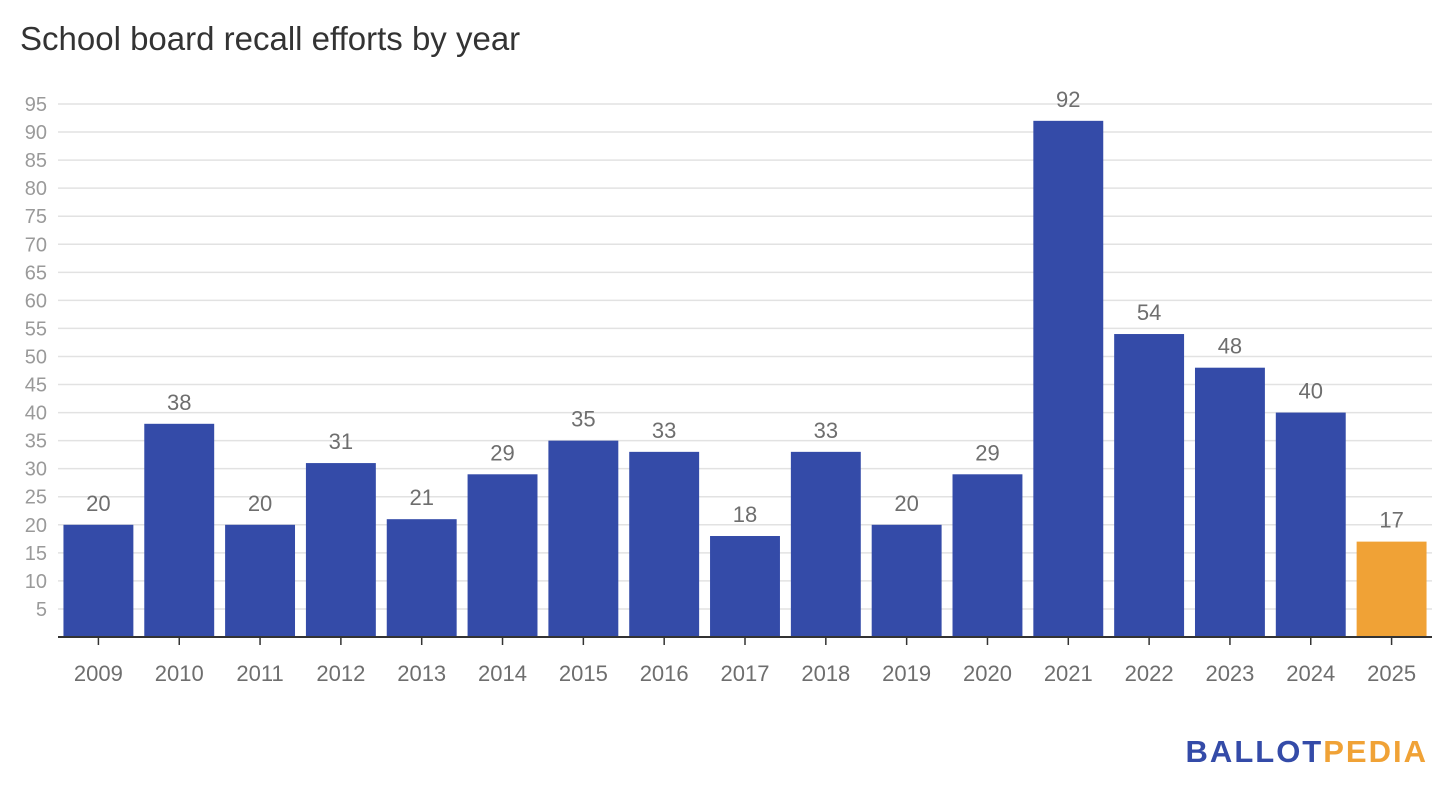 The height and width of the screenshot is (790, 1452). Describe the element at coordinates (36, 470) in the screenshot. I see `y-tick-label: 30` at that location.